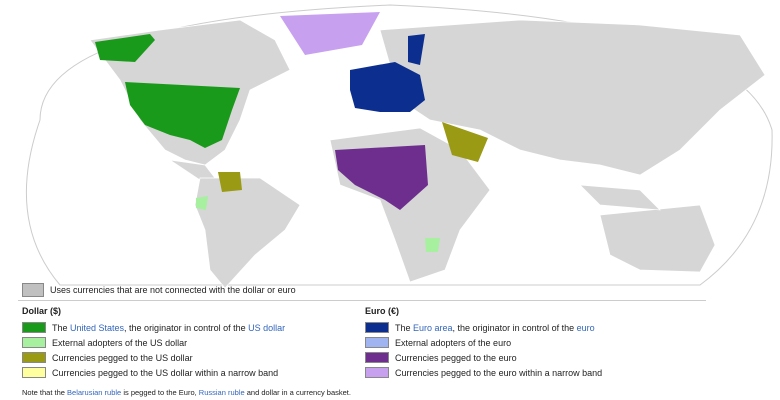 Image resolution: width=780 pixels, height=400 pixels. I want to click on legend-text: Currencies pegged to the US dollar, so click(122, 358).